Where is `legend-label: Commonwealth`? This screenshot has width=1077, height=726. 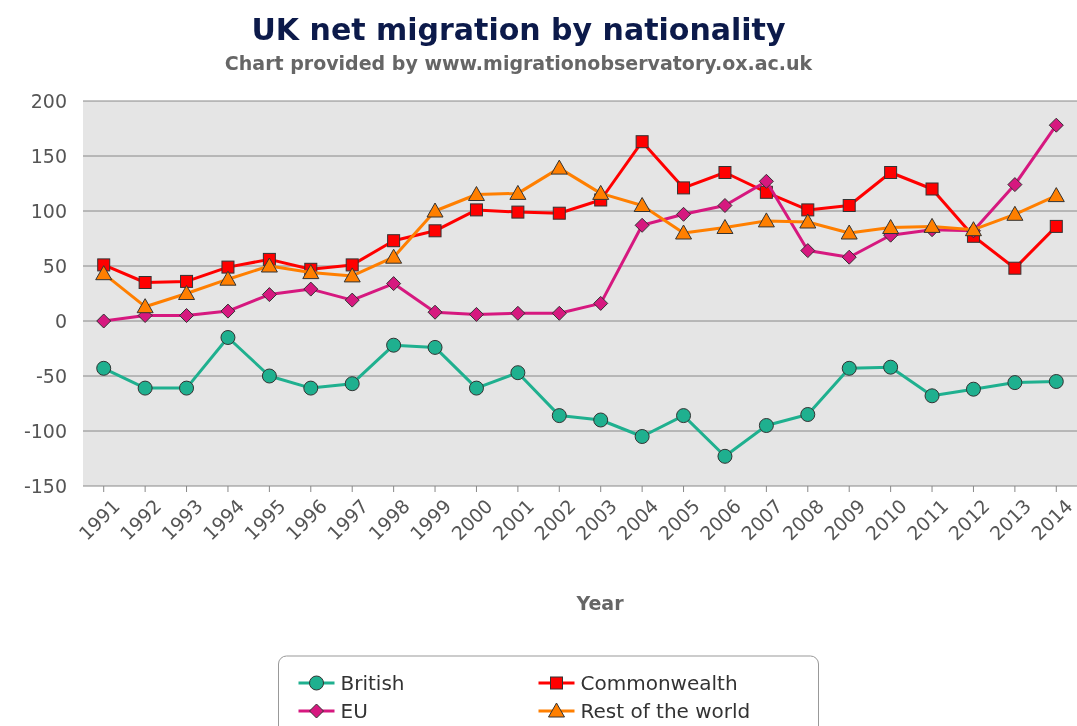
legend-label: Commonwealth is located at coordinates (659, 683).